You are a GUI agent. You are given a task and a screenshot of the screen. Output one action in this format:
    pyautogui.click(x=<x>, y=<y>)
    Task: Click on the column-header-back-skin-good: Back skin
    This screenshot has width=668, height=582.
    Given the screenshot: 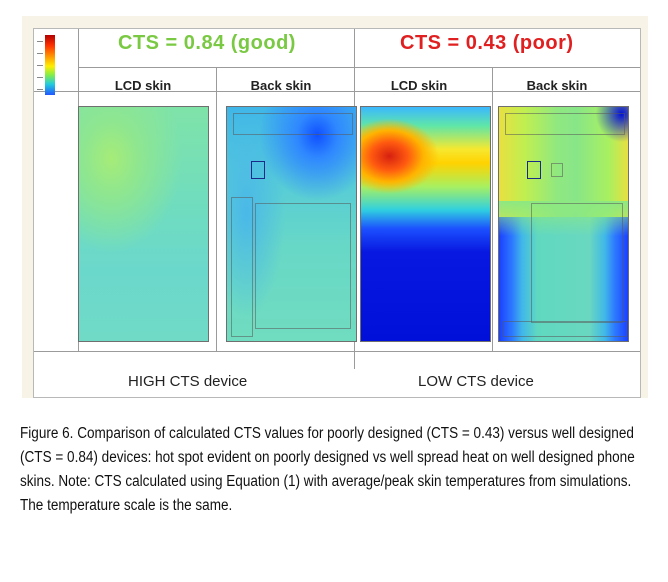 What is the action you would take?
    pyautogui.click(x=281, y=85)
    